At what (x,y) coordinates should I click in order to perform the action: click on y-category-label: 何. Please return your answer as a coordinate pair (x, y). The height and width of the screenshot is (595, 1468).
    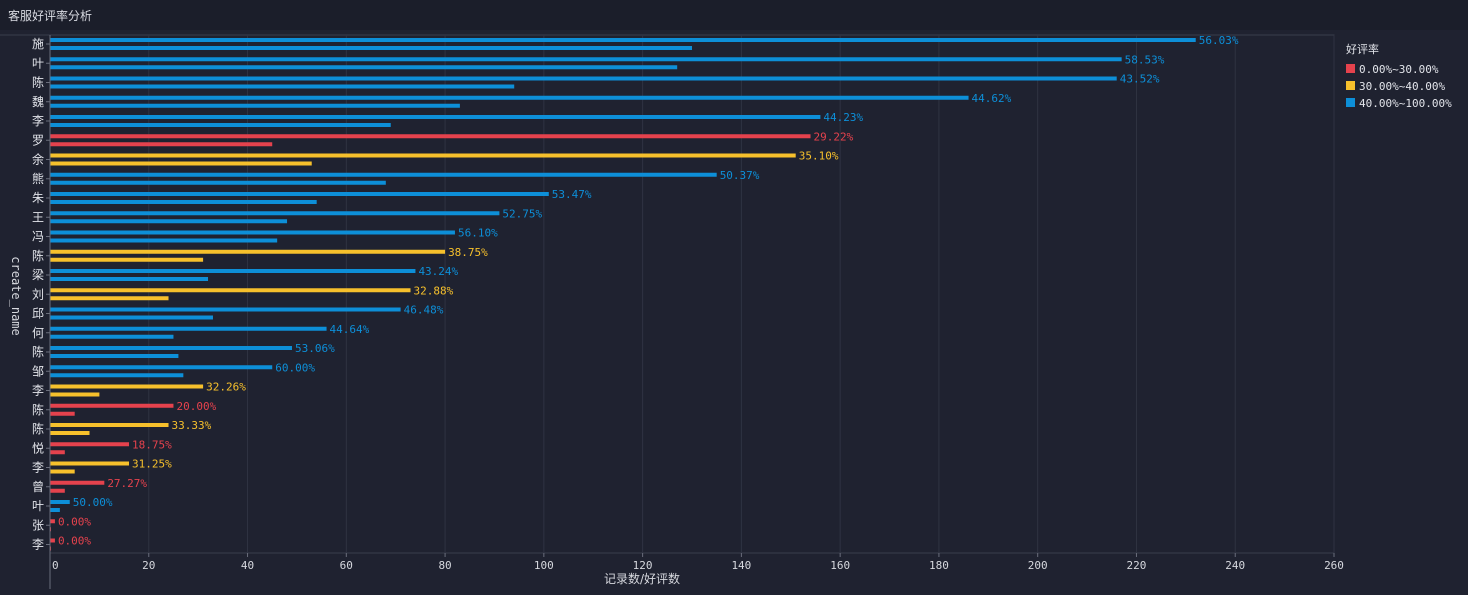
    Looking at the image, I should click on (38, 333).